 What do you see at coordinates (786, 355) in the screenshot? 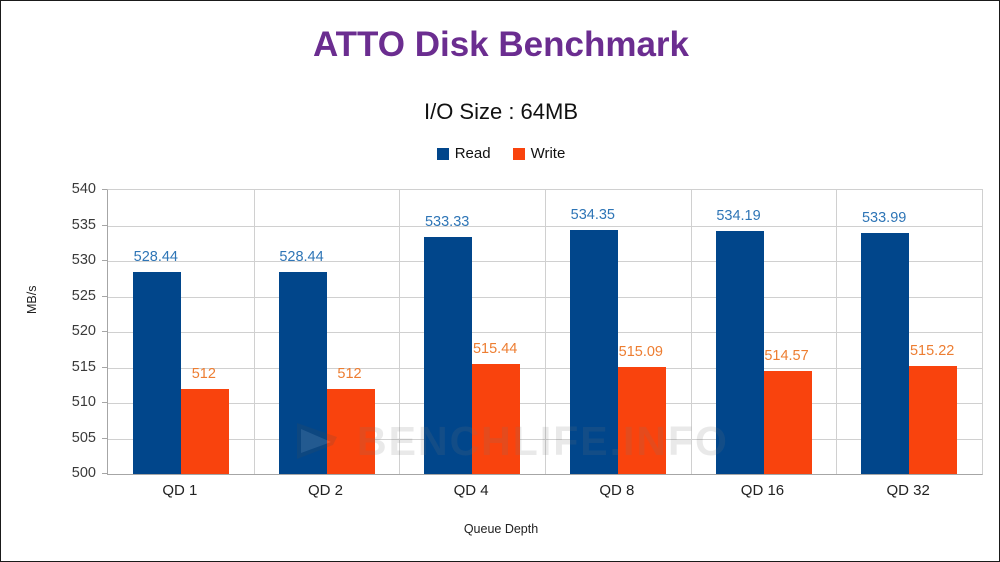
I see `data-label-write-qd16: 514.57` at bounding box center [786, 355].